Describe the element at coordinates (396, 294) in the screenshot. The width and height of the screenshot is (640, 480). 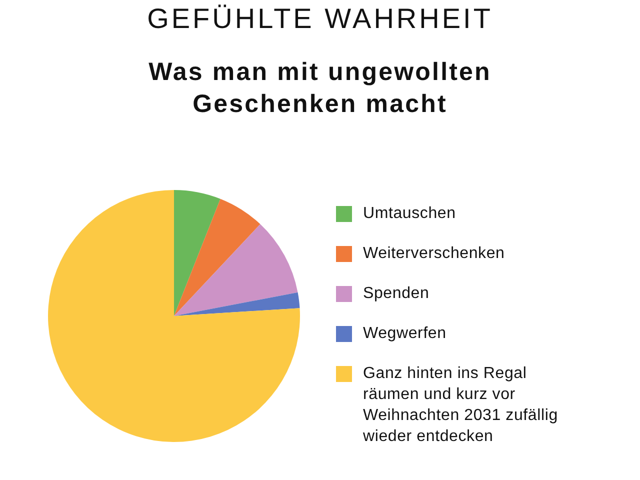
I see `legend-label: Spenden` at that location.